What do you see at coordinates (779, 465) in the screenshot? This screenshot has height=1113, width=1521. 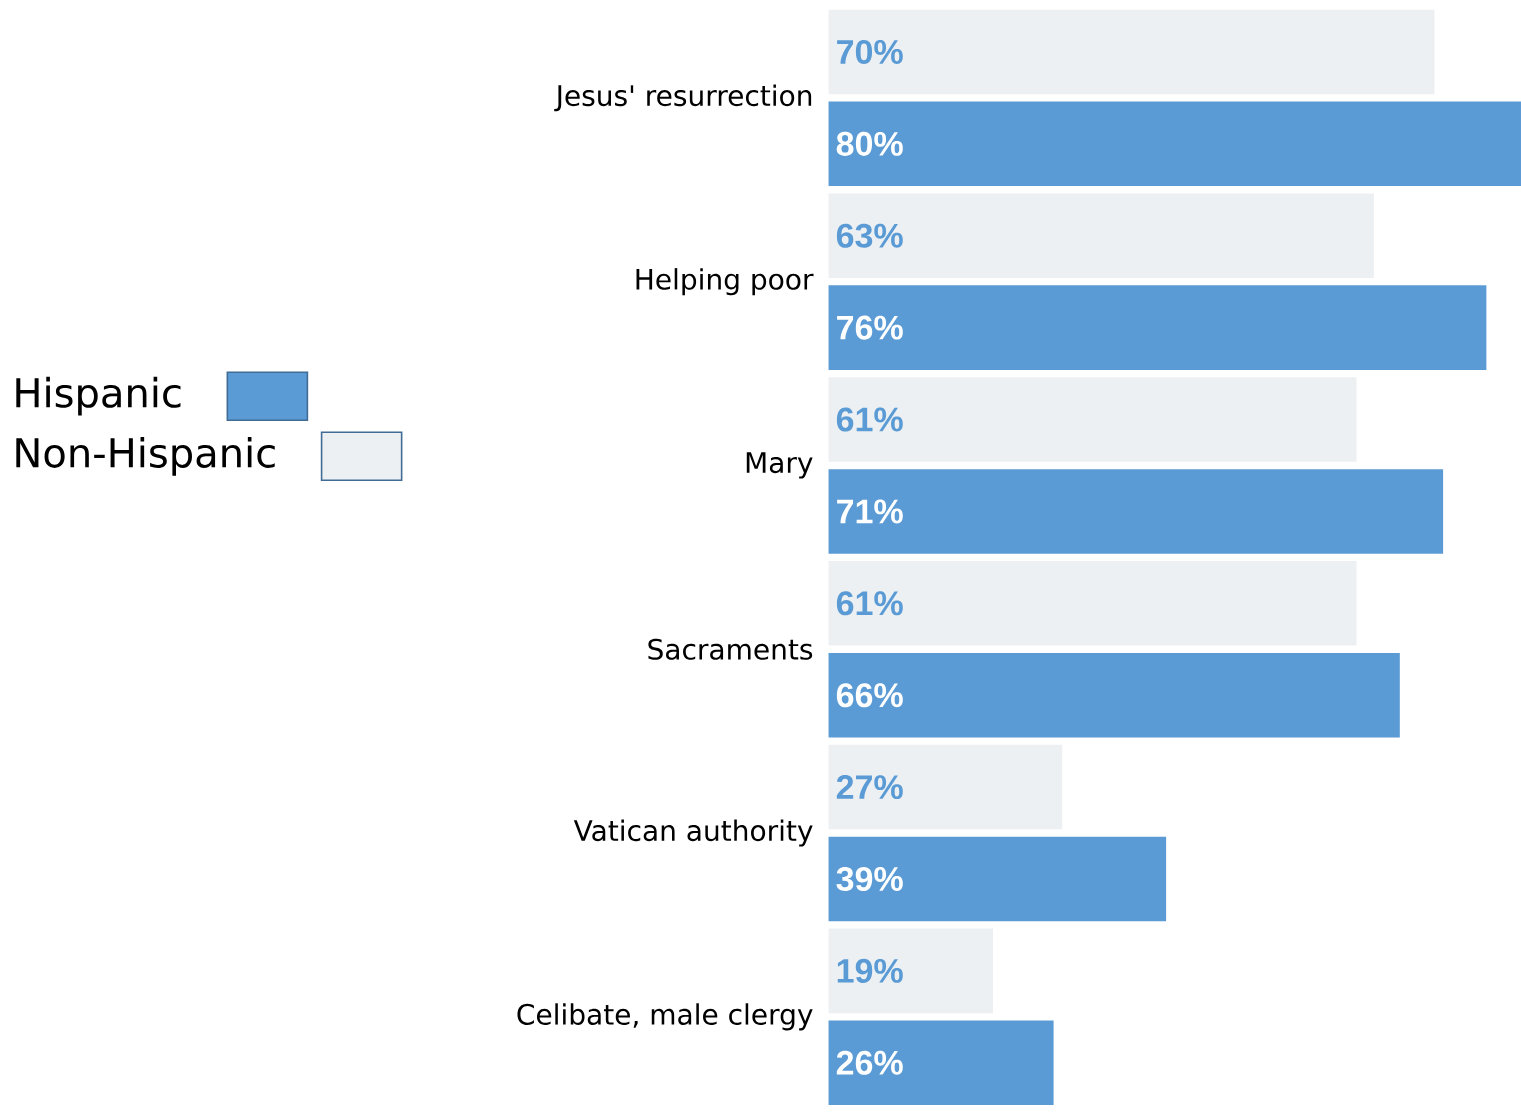 I see `y-tick-label: Mary` at bounding box center [779, 465].